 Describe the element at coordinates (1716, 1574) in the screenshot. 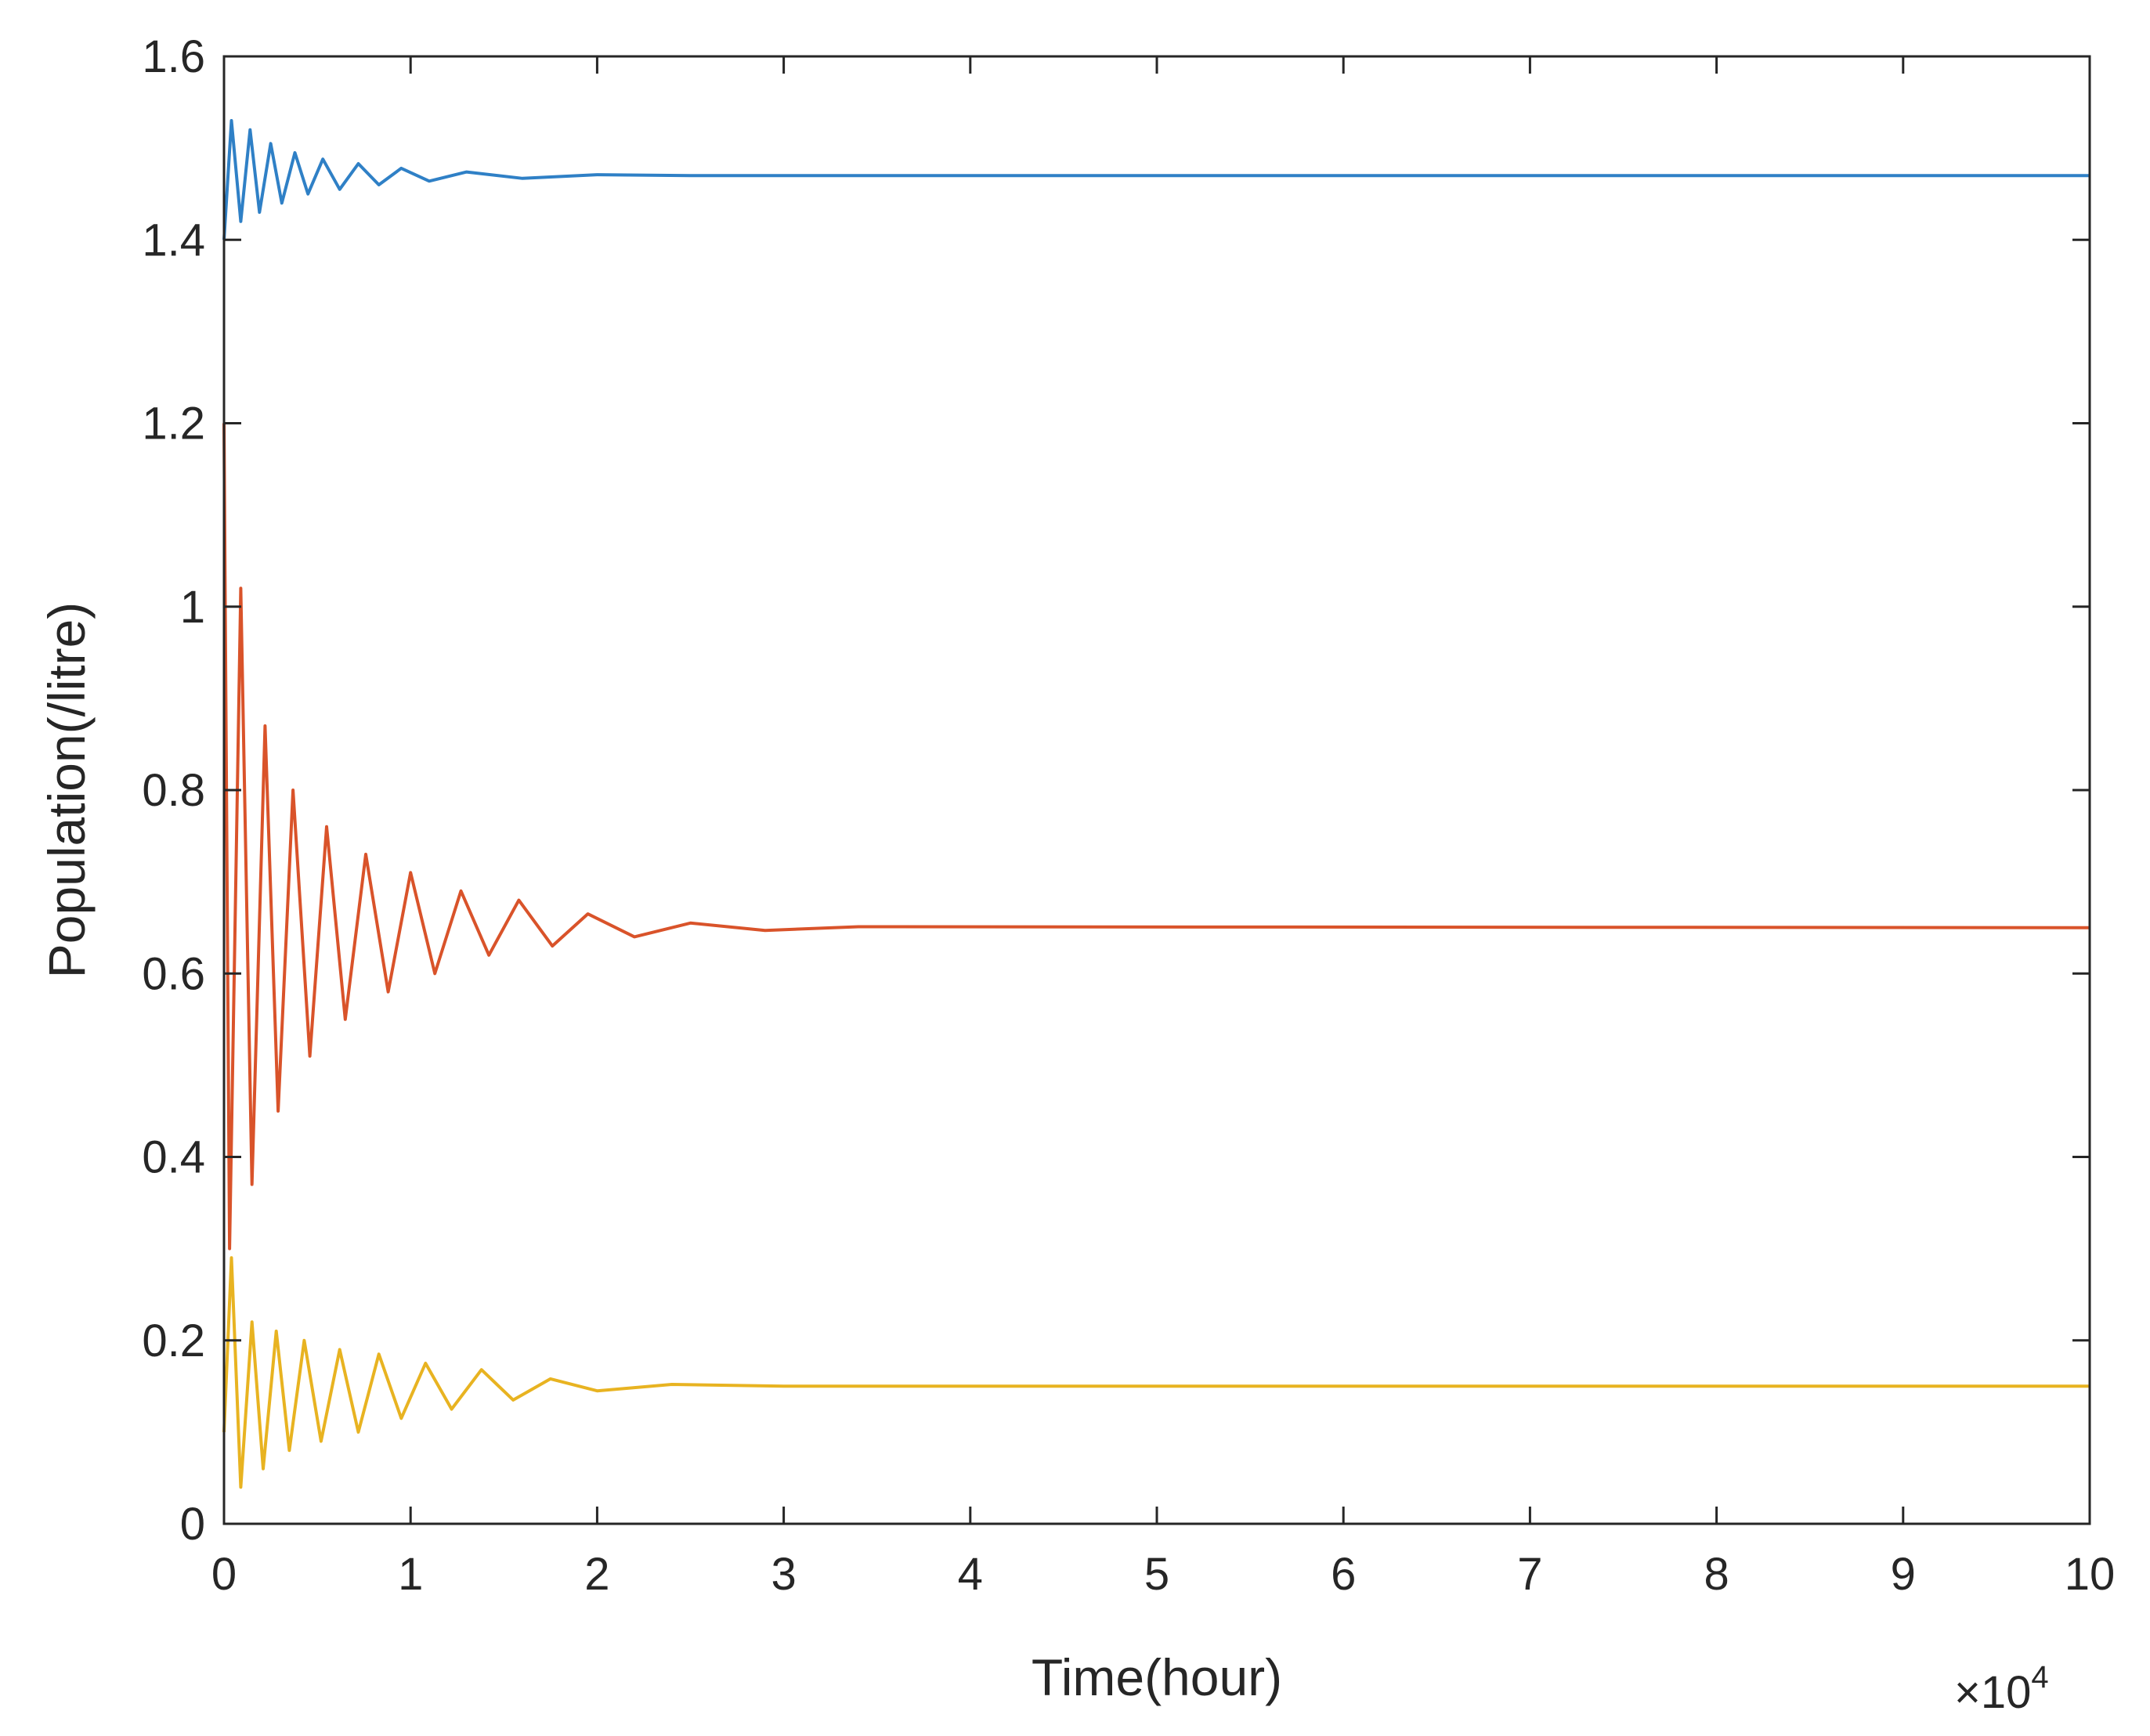

I see `x-tick-label: 8` at that location.